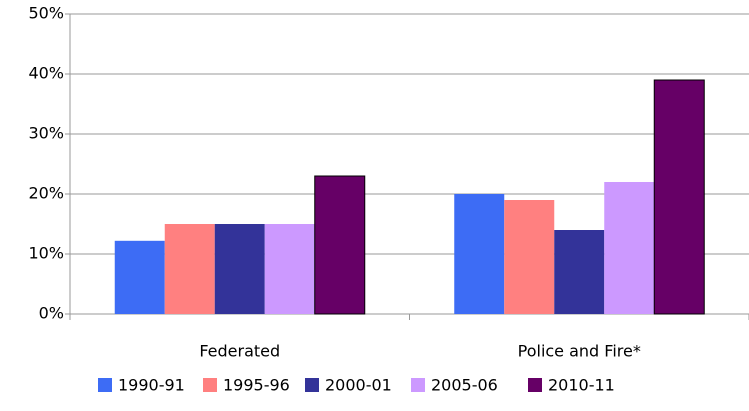 The width and height of the screenshot is (749, 411). I want to click on y-tick-label: 10%, so click(46, 253).